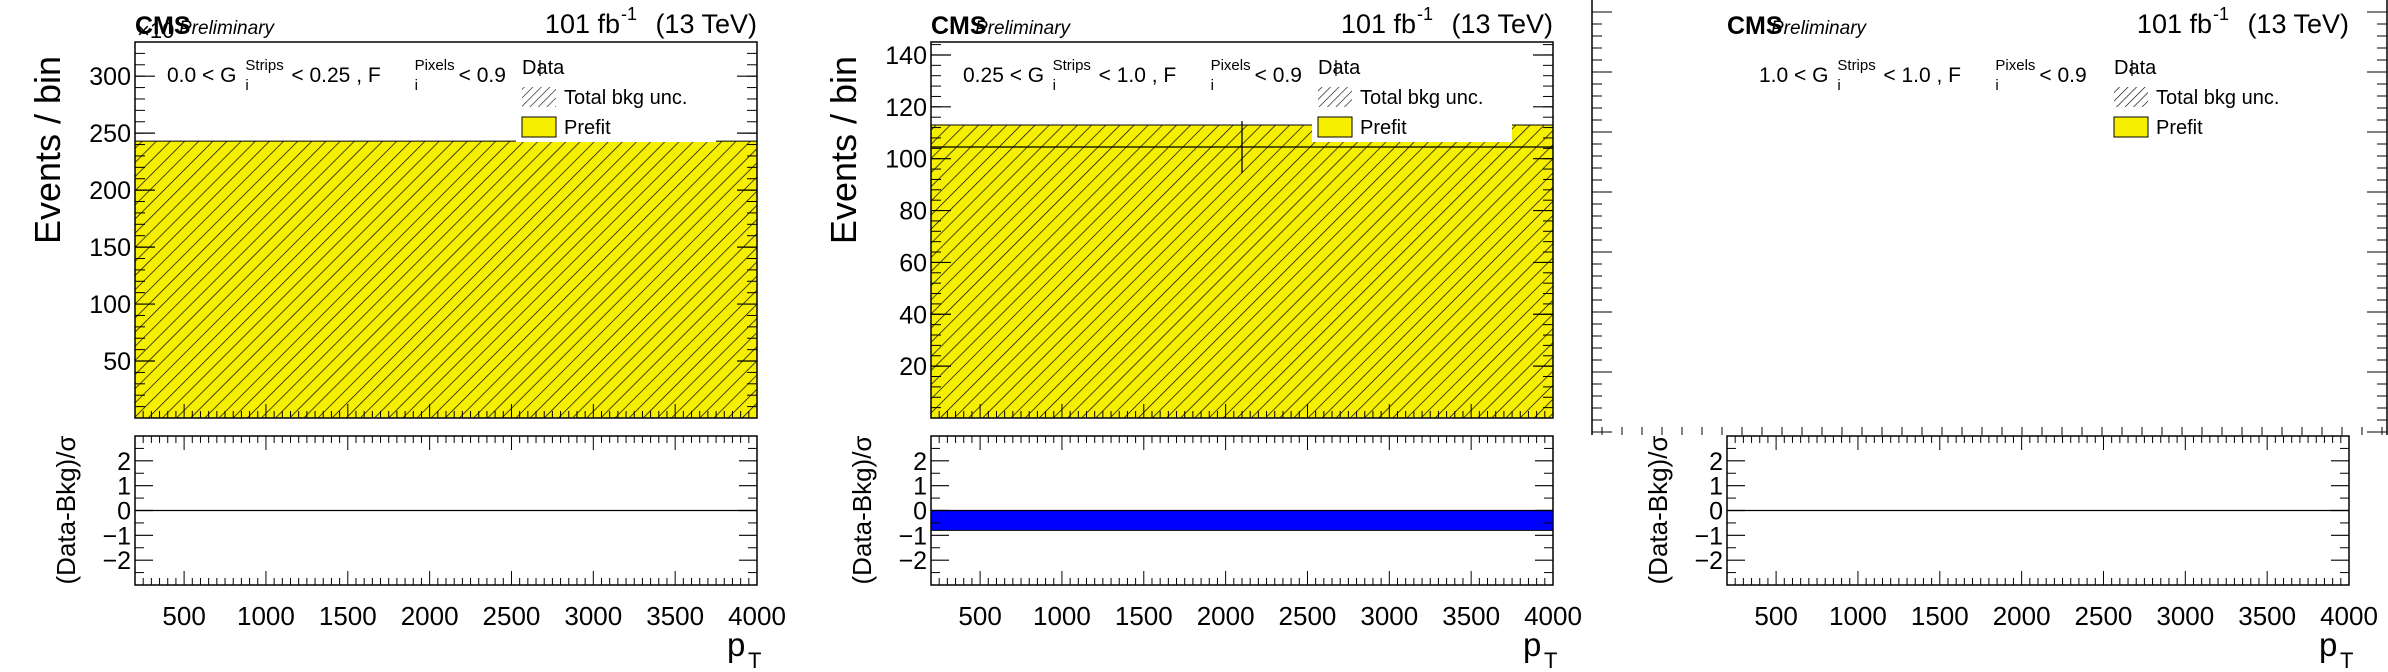 The image size is (2388, 672). I want to click on main-y-tick-label: 120, so click(906, 108).